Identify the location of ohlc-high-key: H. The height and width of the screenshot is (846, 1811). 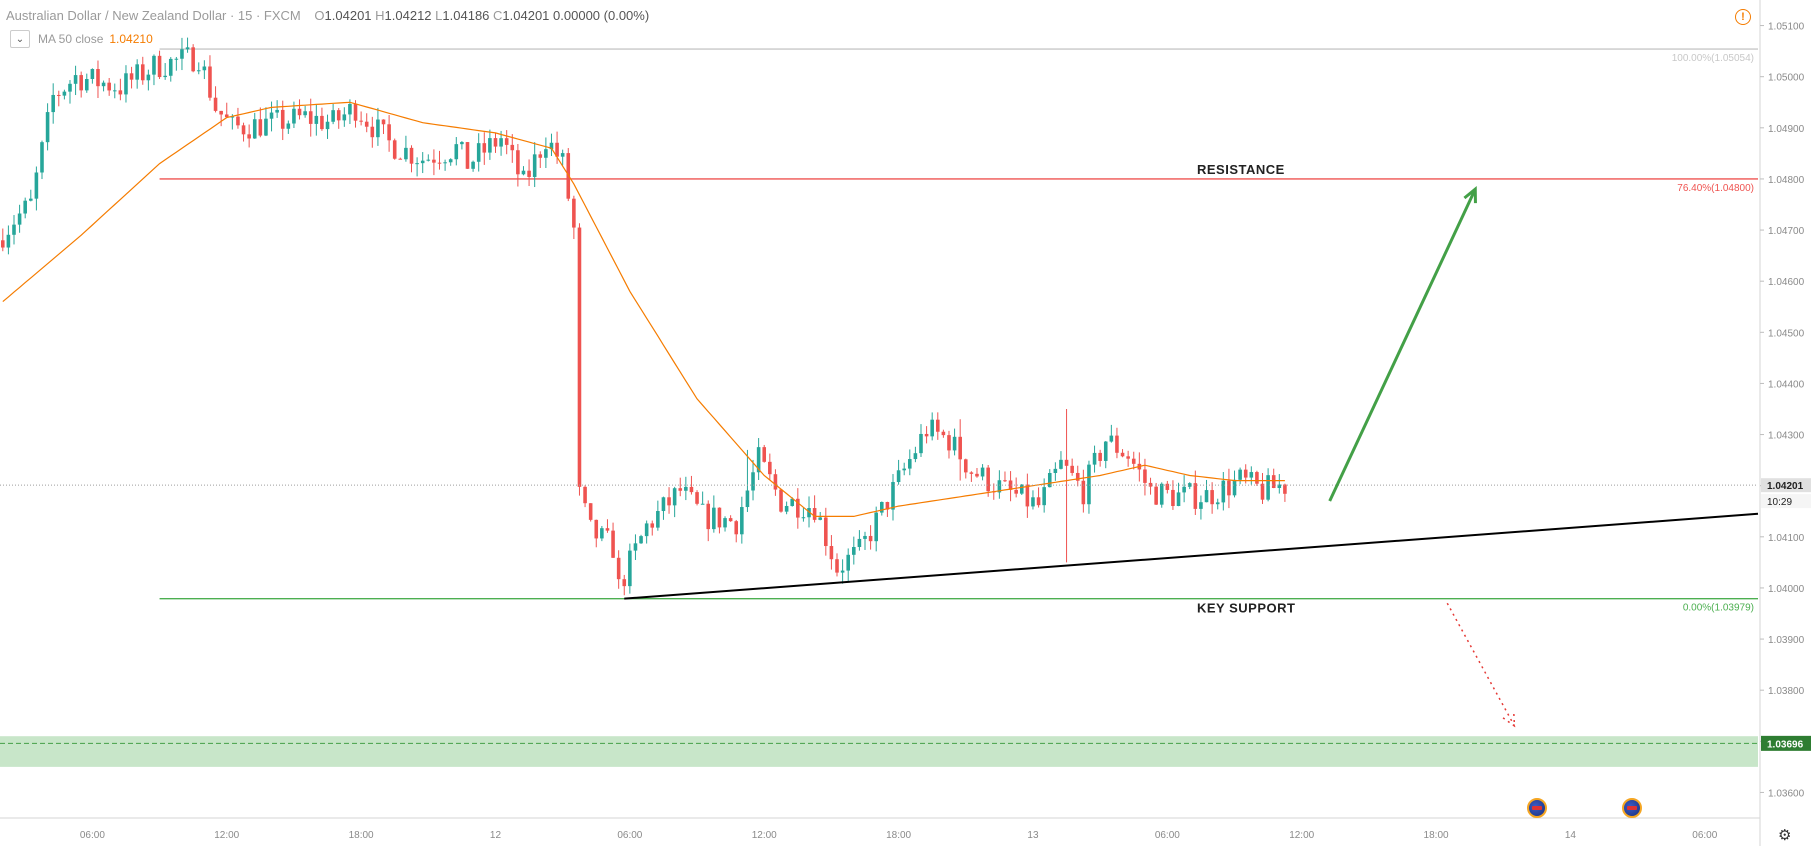
(380, 15).